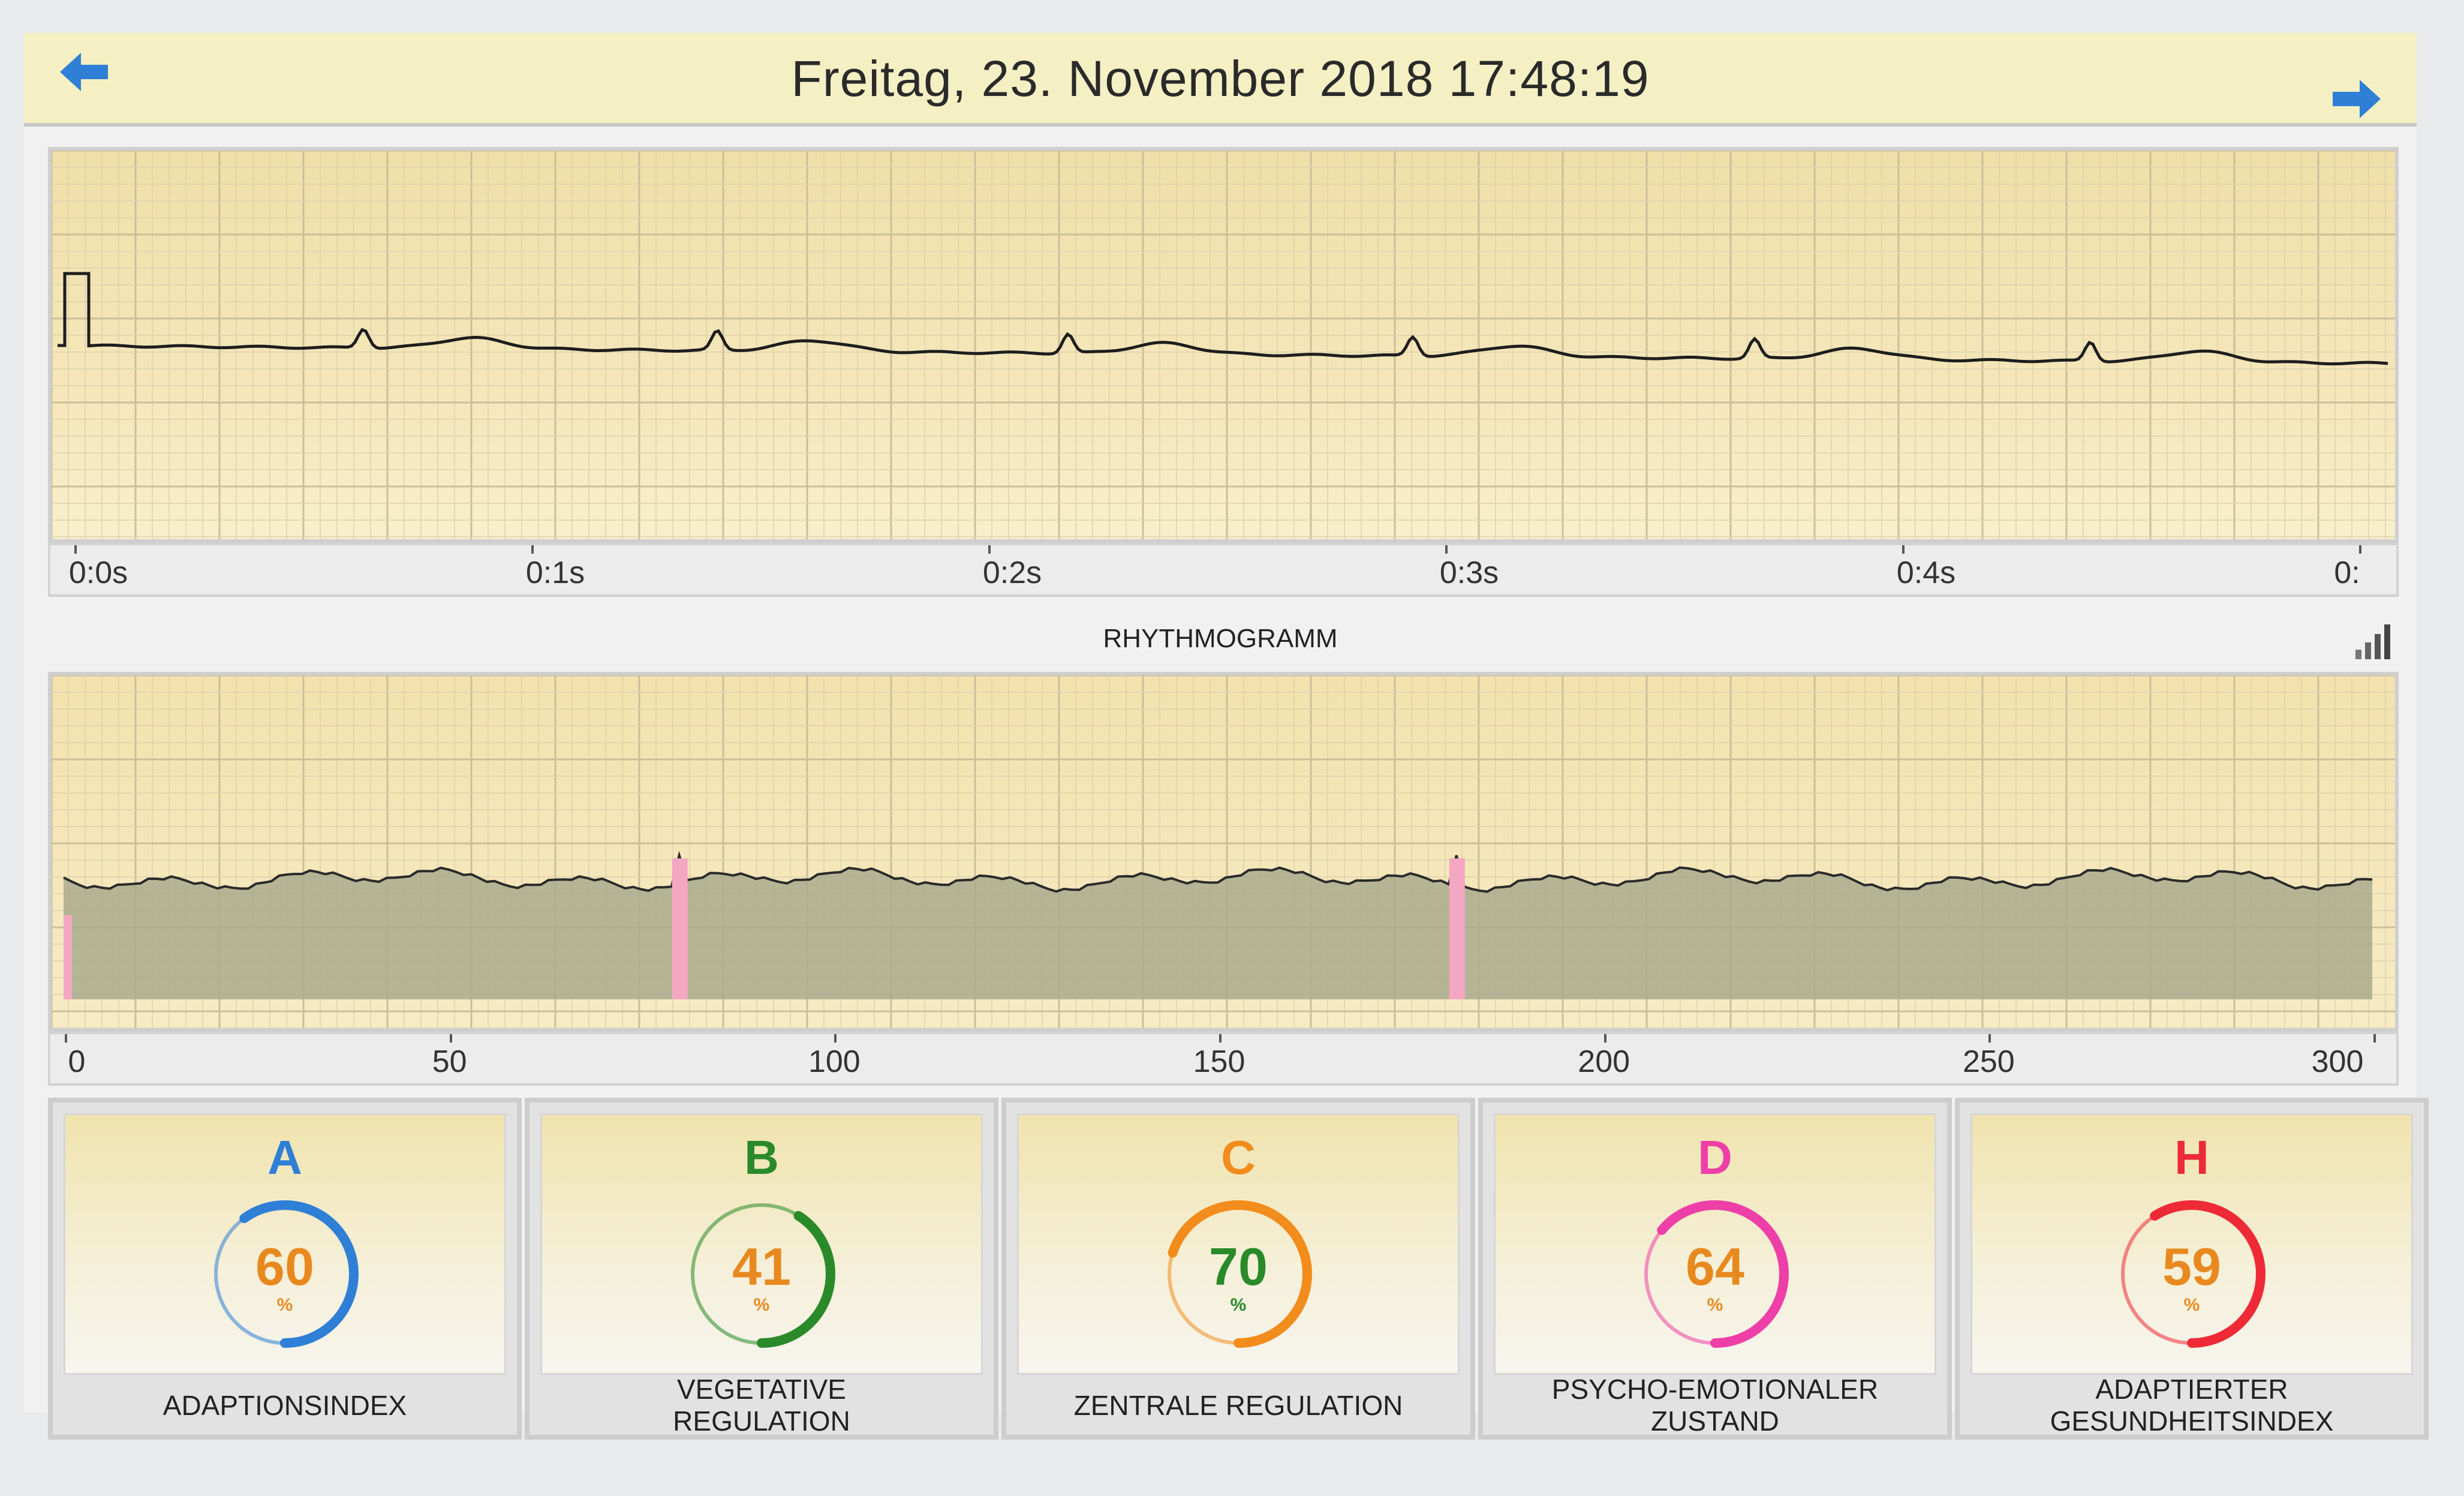 This screenshot has width=2464, height=1496. What do you see at coordinates (1220, 638) in the screenshot?
I see `rhythmogram-label: RHYTHMOGRAMM` at bounding box center [1220, 638].